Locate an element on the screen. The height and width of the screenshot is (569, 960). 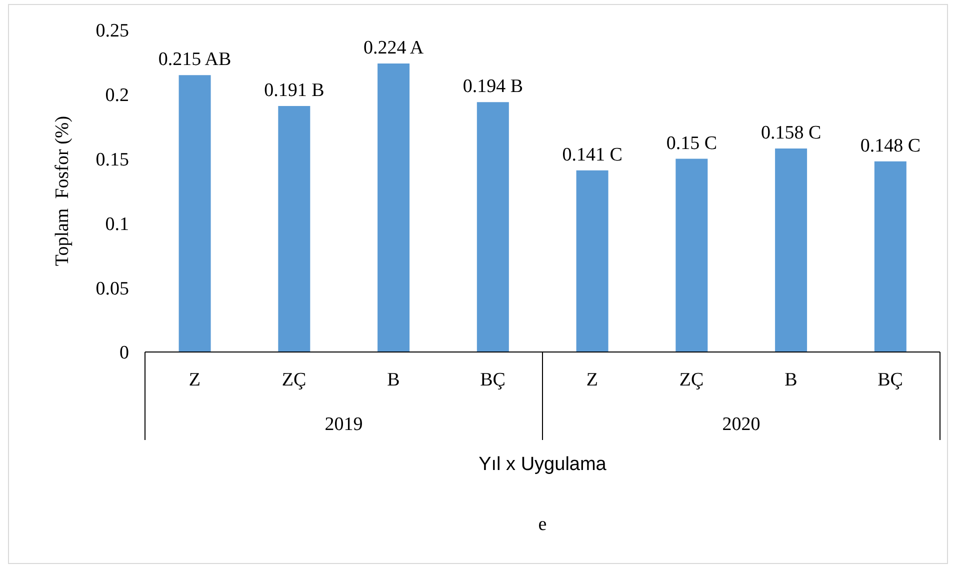
y-axis-title: Toplam Fosfor (%) is located at coordinates (62, 191).